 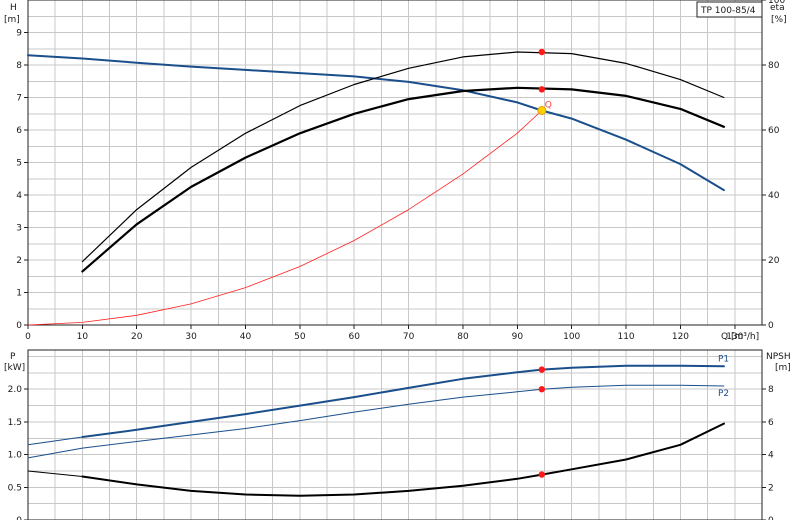 I want to click on right-axis-tick-label: 80, so click(x=774, y=66).